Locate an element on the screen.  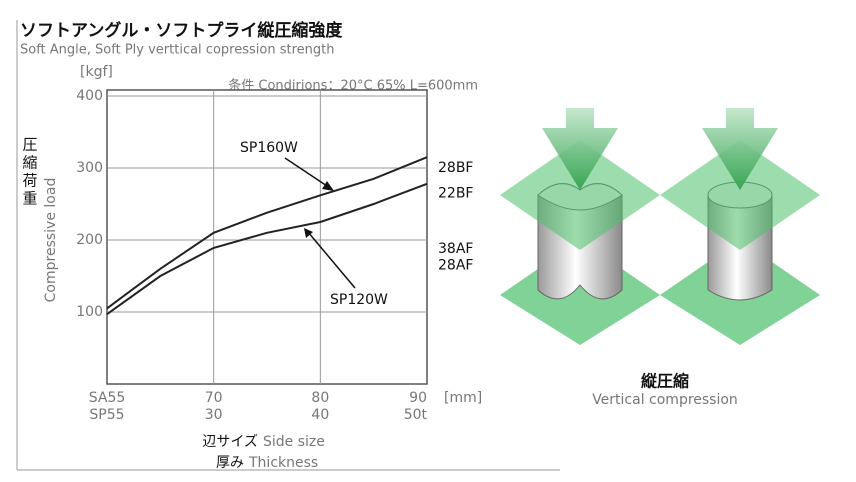
x2-label-en: Thickness is located at coordinates (283, 463).